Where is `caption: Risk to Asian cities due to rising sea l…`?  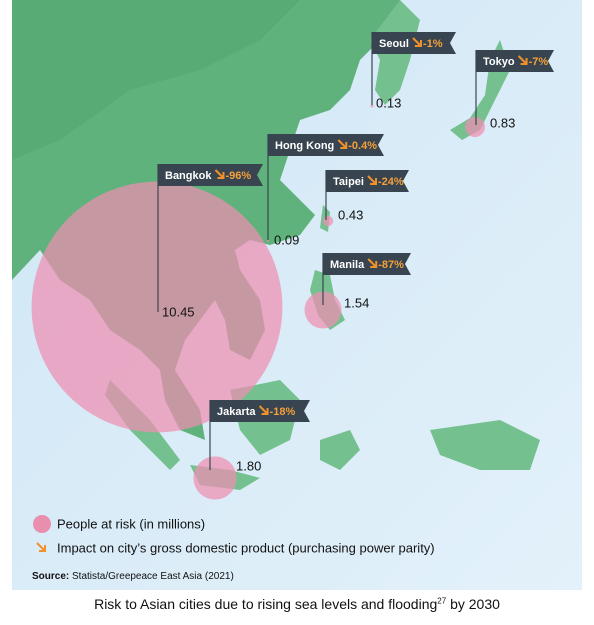
caption: Risk to Asian cities due to rising sea l… is located at coordinates (297, 604).